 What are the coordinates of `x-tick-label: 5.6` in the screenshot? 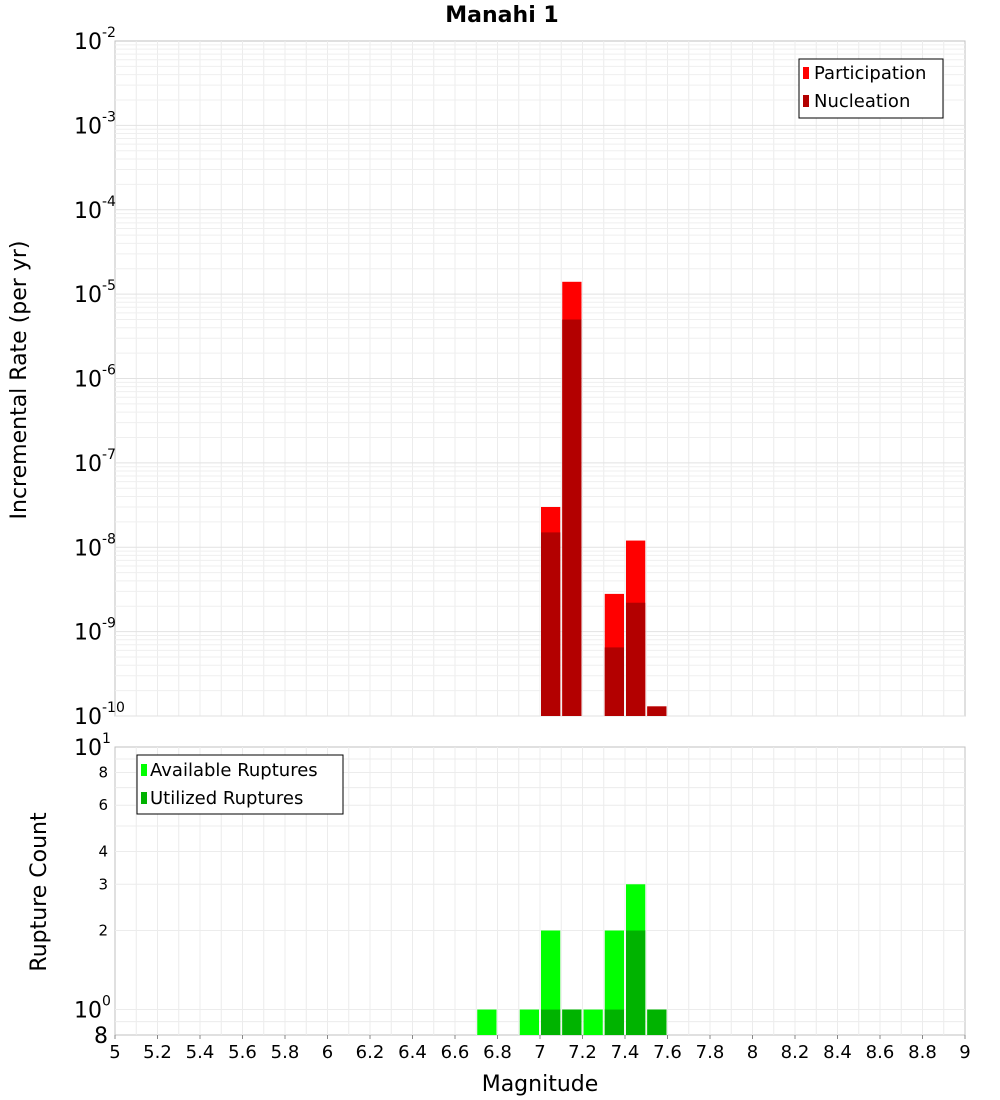 It's located at (242, 1052).